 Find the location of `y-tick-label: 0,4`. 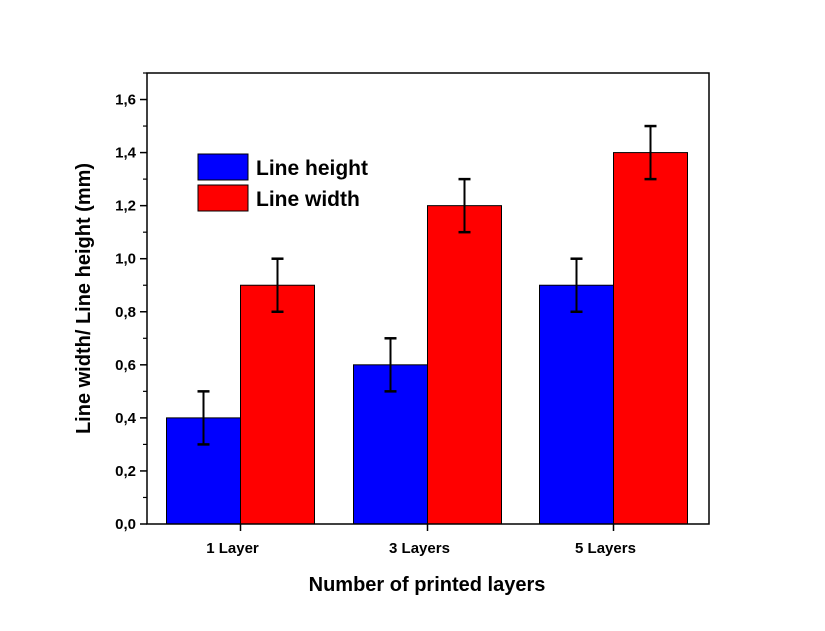

y-tick-label: 0,4 is located at coordinates (126, 418).